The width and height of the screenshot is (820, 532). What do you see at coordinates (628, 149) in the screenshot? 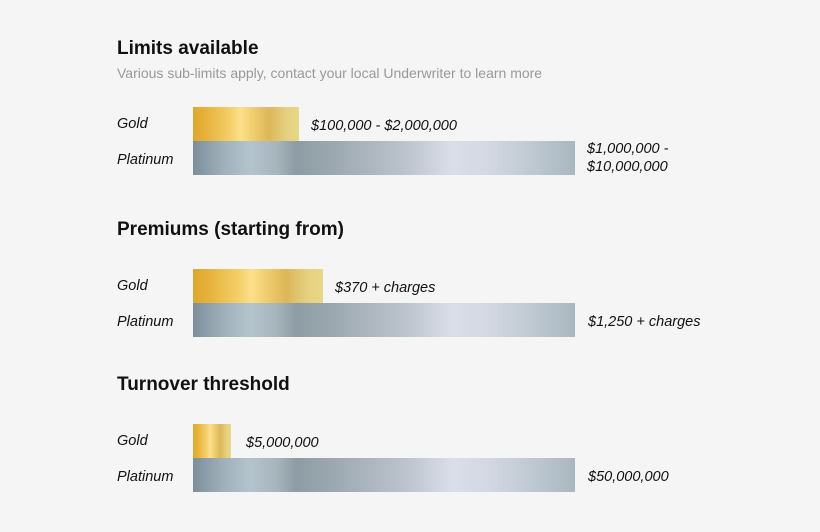
I see `value-platinum-limits-line1: $1,000,000 -` at bounding box center [628, 149].